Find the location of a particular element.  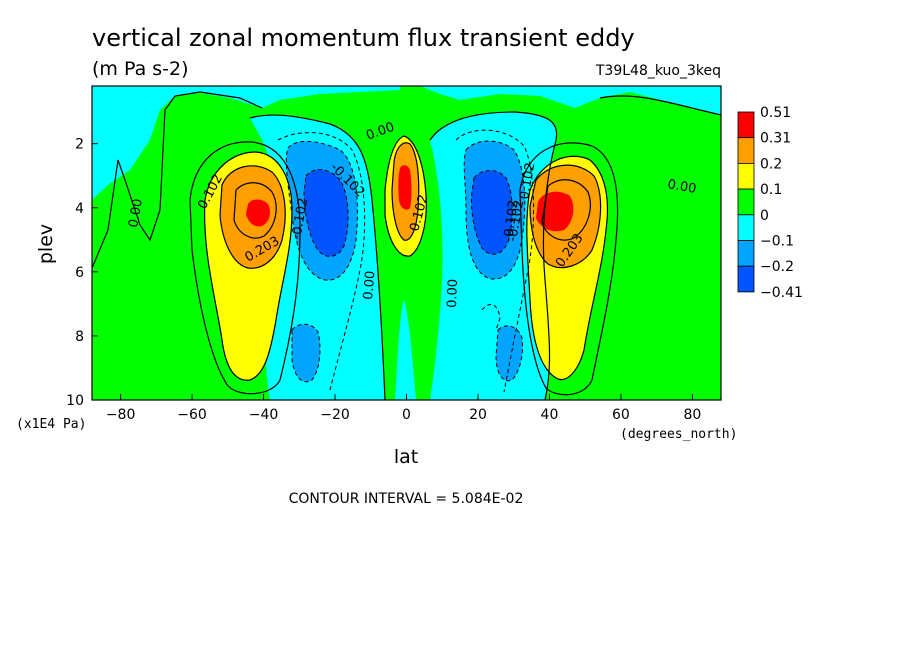

x-tick-label: −20 is located at coordinates (335, 415).